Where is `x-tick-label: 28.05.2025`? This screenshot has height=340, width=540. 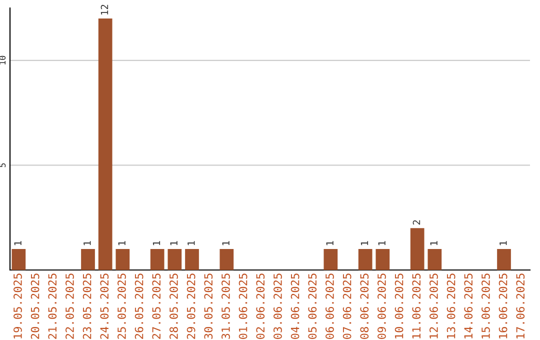 x-tick-label: 28.05.2025 is located at coordinates (174, 306).